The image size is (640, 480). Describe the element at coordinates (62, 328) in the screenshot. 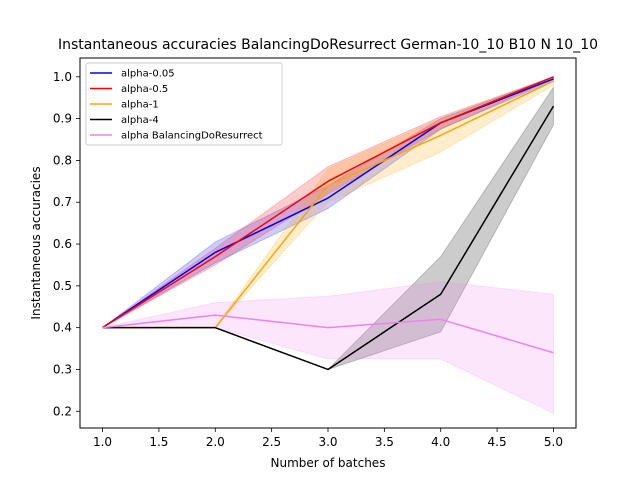

I see `y-tick-label: 0.4` at that location.